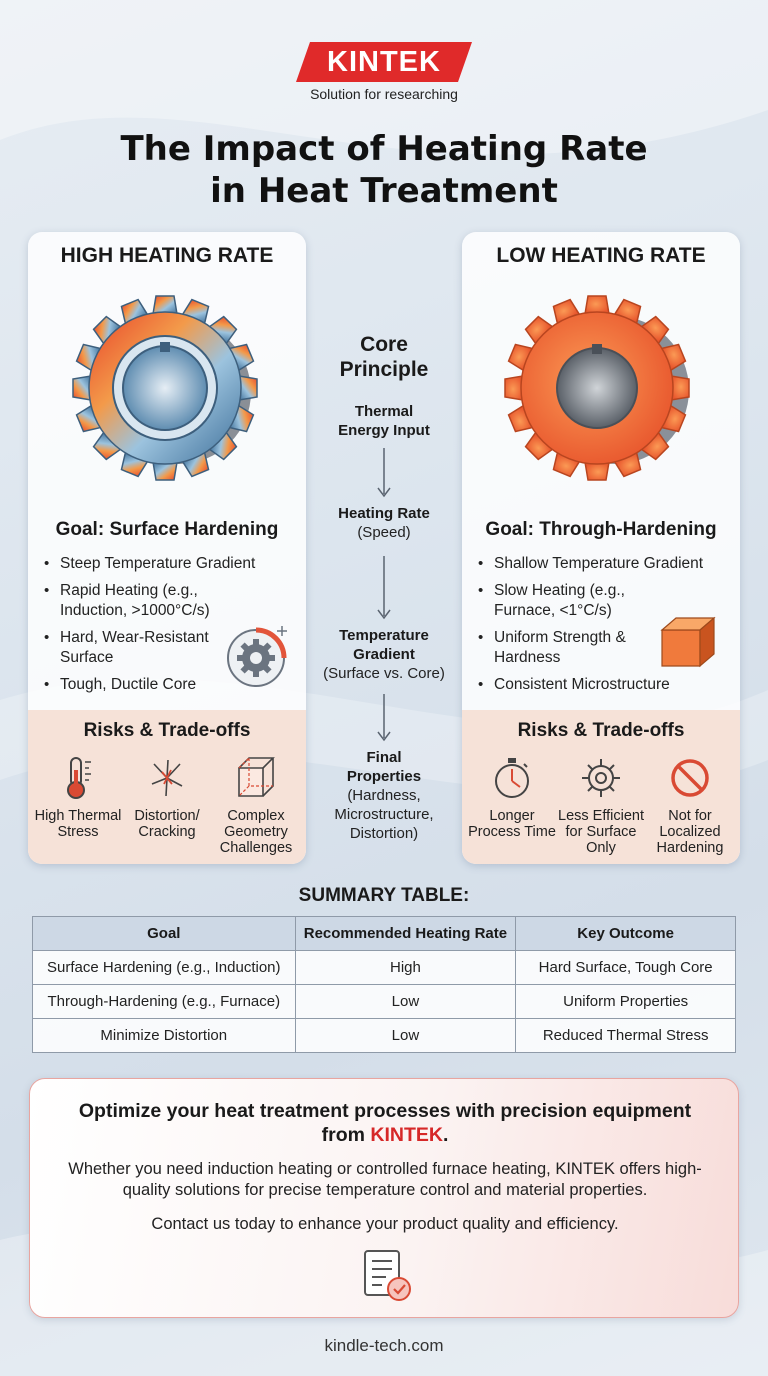 The image size is (768, 1376). What do you see at coordinates (625, 1001) in the screenshot?
I see `table-cell: Uniform Properties` at bounding box center [625, 1001].